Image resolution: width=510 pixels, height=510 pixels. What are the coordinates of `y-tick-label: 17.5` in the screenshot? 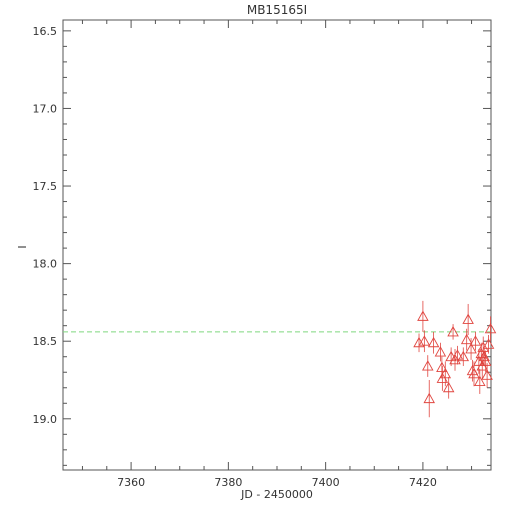 It's located at (45, 186).